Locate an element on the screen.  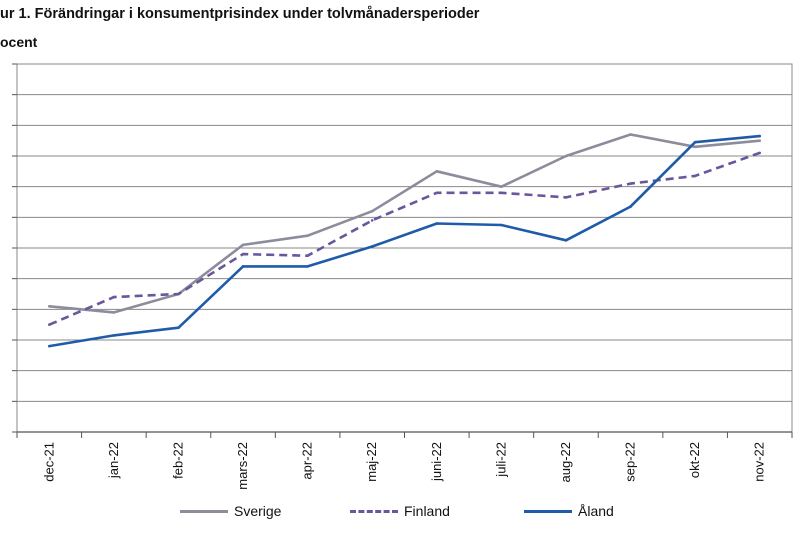
x-tick-label: apr-22 is located at coordinates (307, 461).